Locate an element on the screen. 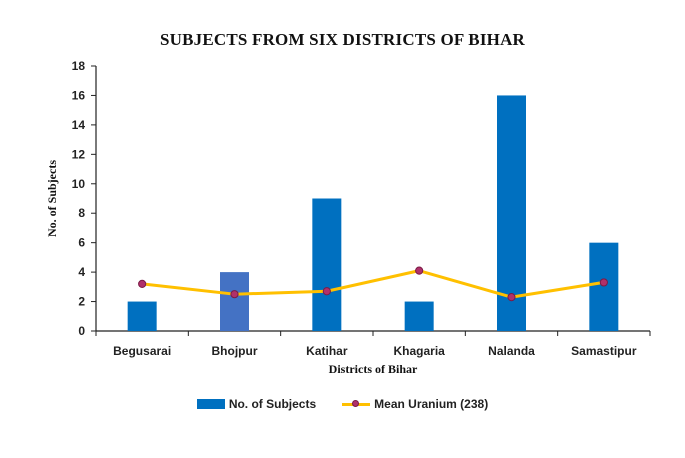  uranium-point-katihar is located at coordinates (326, 291).